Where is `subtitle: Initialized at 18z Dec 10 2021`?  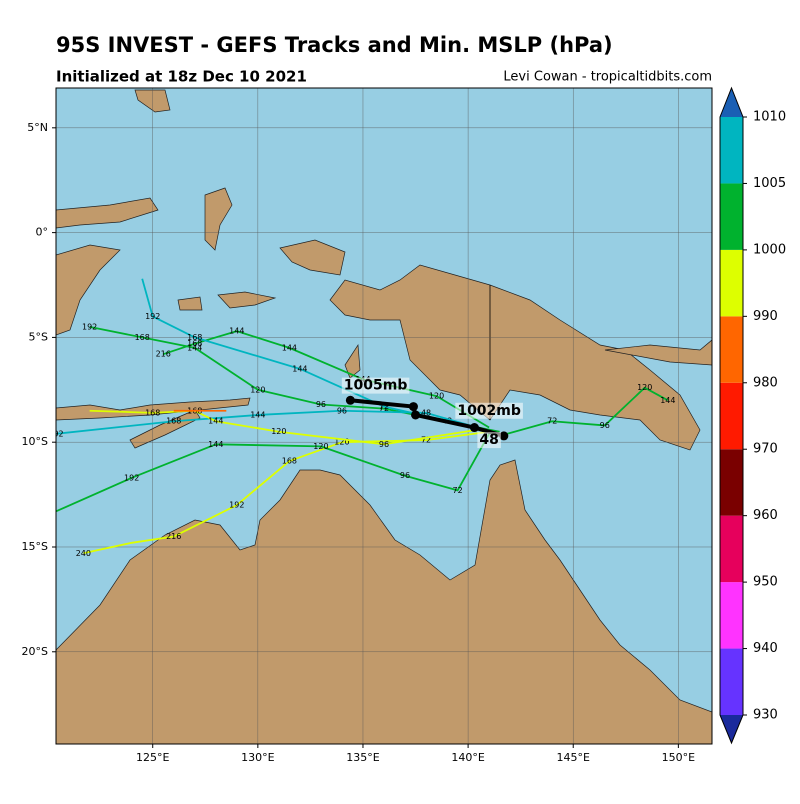
subtitle: Initialized at 18z Dec 10 2021 is located at coordinates (181, 77).